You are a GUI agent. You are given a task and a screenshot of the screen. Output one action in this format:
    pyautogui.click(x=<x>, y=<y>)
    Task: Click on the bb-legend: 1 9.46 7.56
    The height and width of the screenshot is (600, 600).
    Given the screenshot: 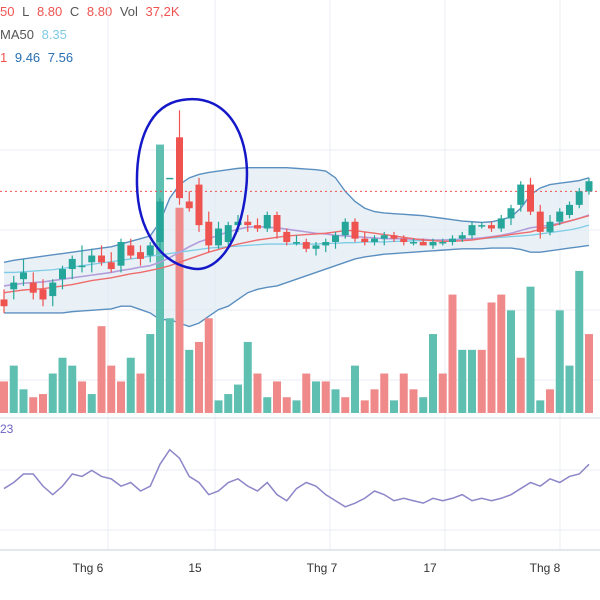 What is the action you would take?
    pyautogui.click(x=38, y=57)
    